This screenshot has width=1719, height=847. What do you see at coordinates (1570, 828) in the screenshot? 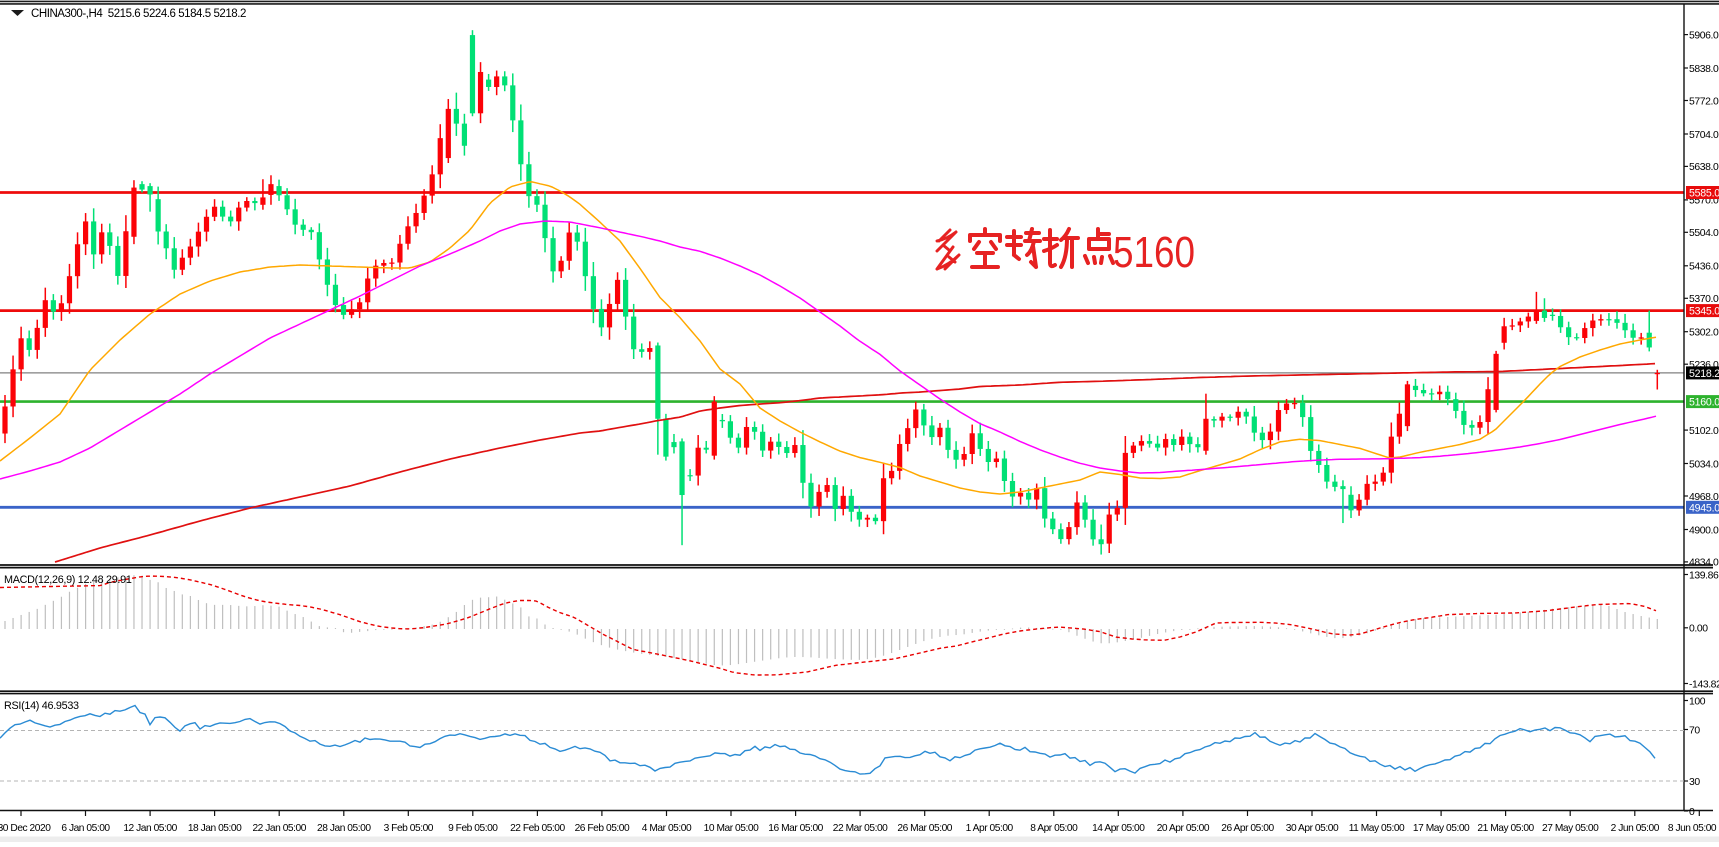
I see `svg-text: 27 May 05:00` at bounding box center [1570, 828].